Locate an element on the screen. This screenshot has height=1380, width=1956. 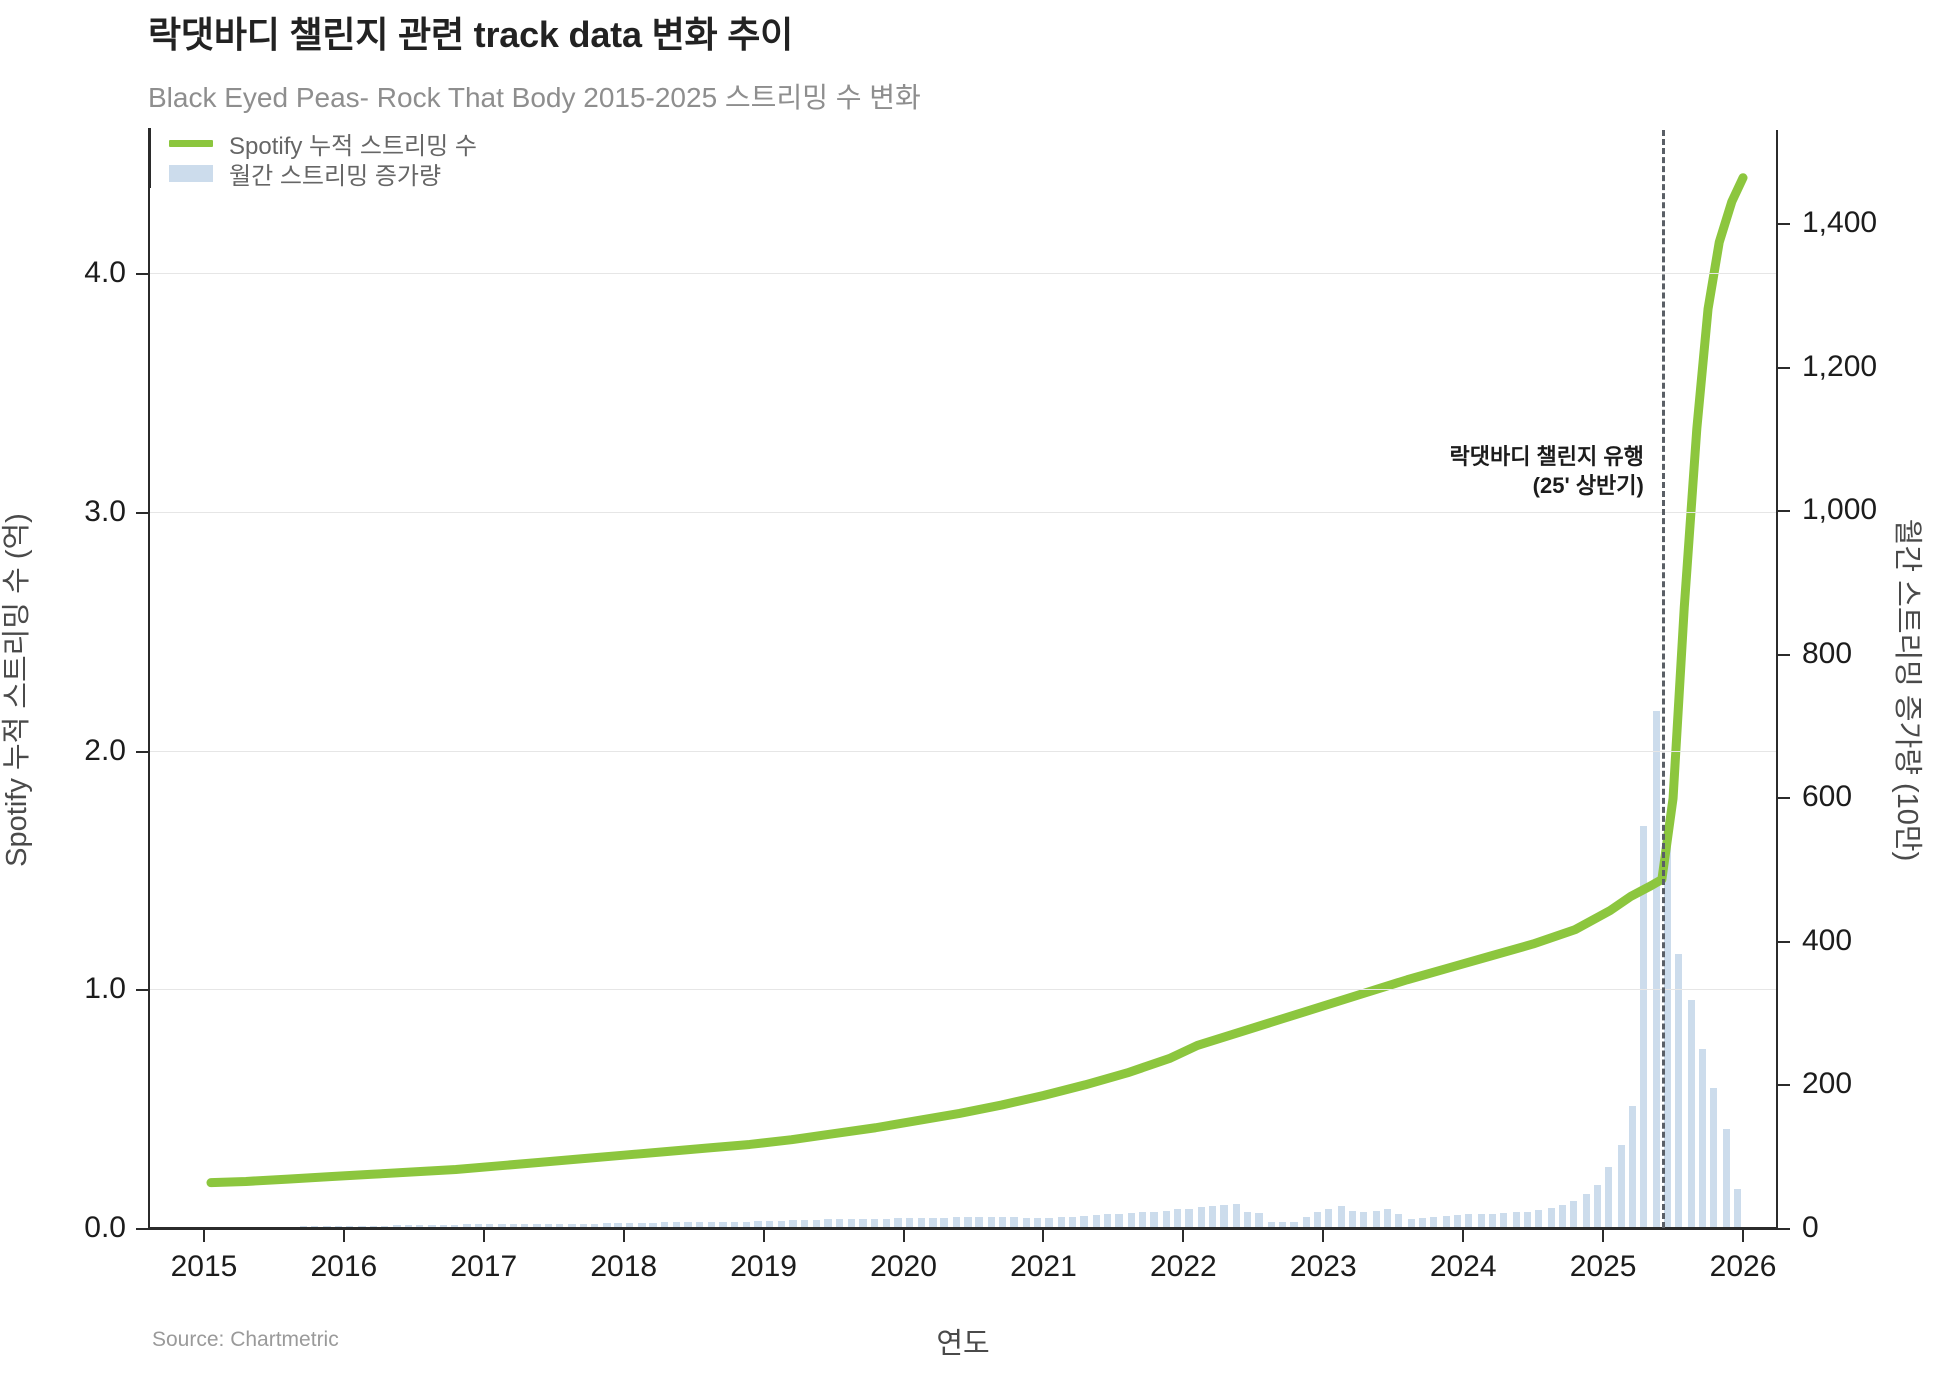
y-axis-left is located at coordinates (149, 680).